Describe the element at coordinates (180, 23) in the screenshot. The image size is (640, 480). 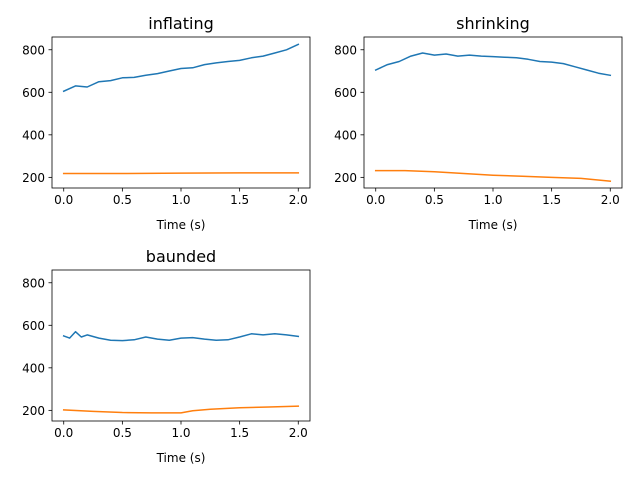
I see `chart-title: inflating` at that location.